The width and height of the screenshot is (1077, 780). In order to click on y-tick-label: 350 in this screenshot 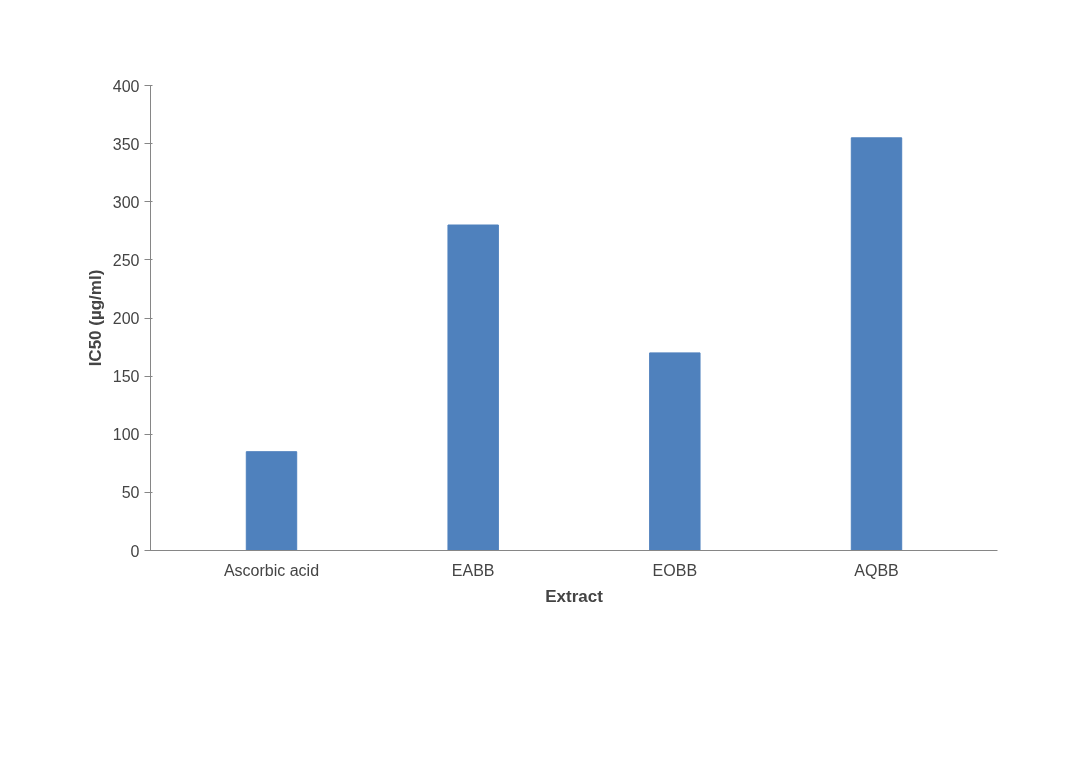, I will do `click(126, 144)`.